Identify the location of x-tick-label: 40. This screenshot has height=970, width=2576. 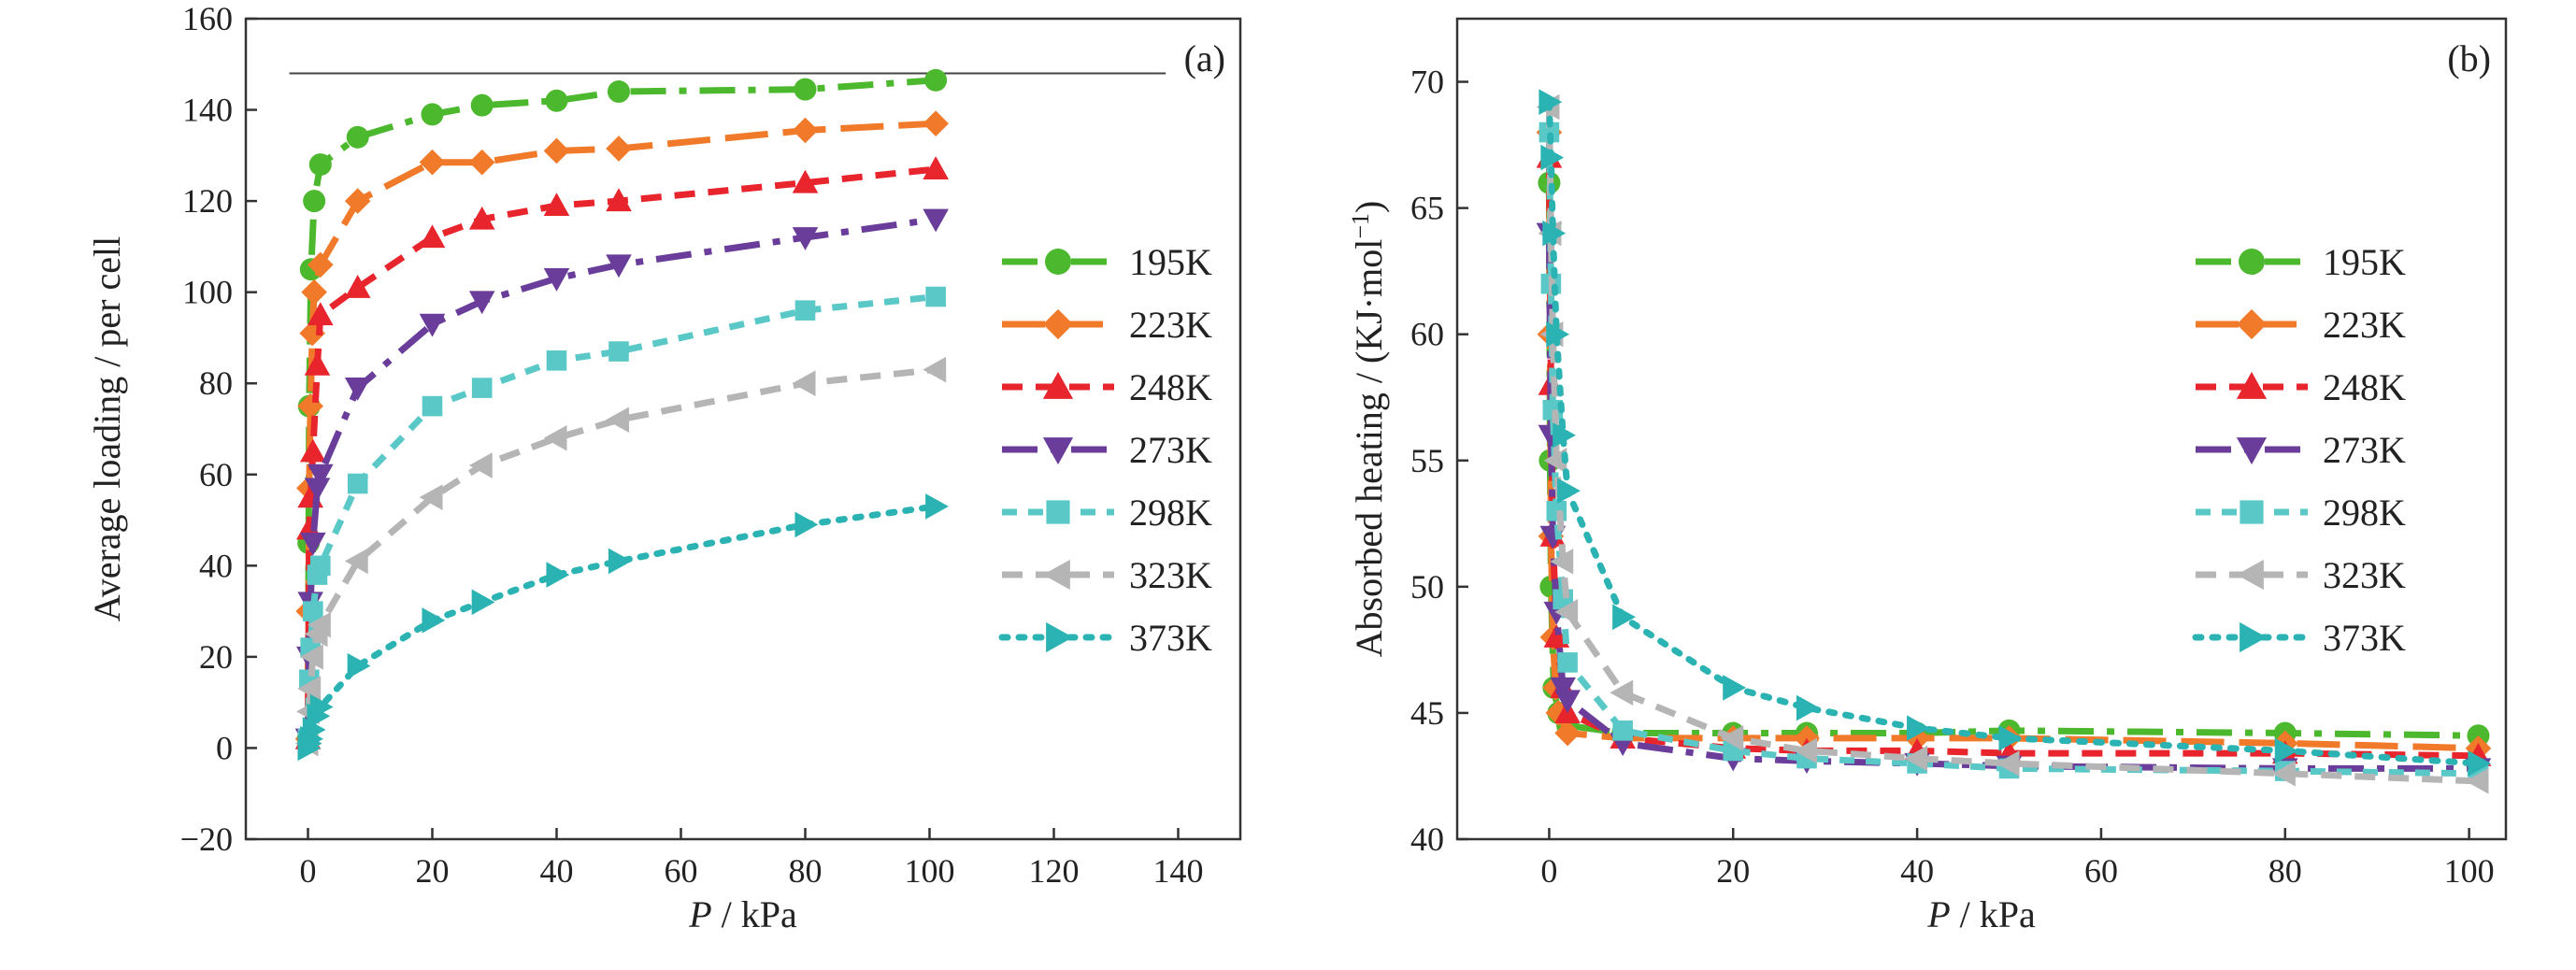
(557, 871).